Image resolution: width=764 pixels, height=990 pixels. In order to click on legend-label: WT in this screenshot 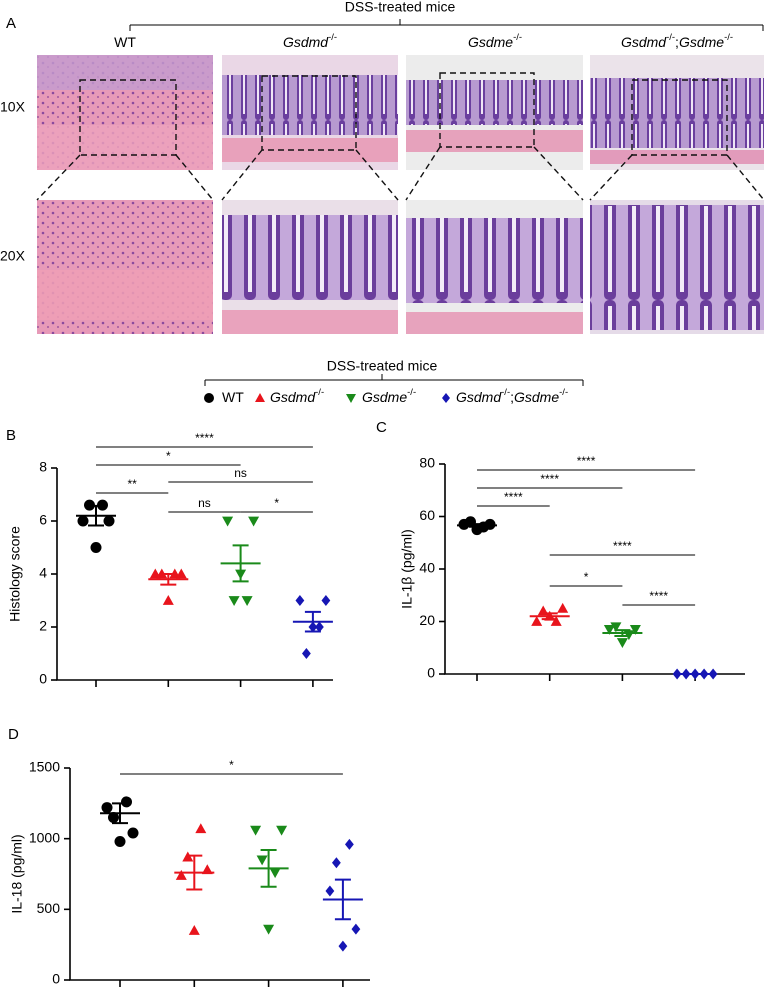, I will do `click(233, 397)`.